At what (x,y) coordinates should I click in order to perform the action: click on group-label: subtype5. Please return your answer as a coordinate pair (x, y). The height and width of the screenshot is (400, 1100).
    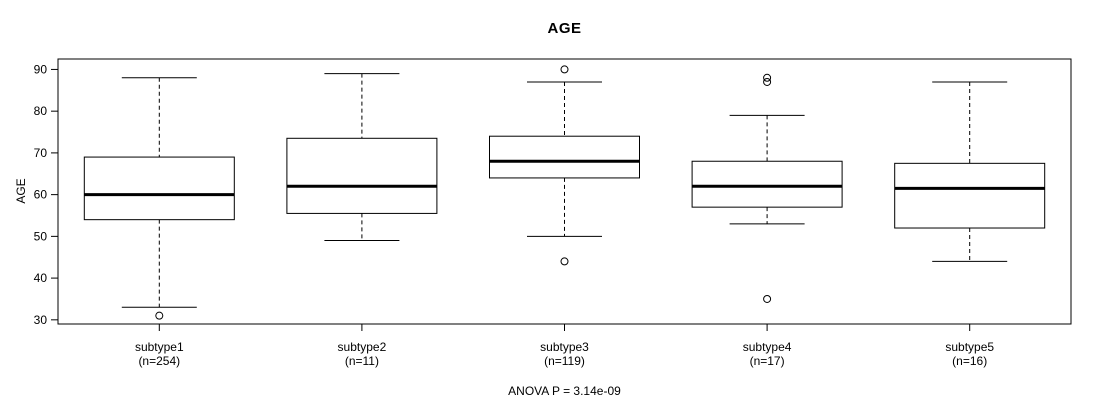
    Looking at the image, I should click on (969, 347).